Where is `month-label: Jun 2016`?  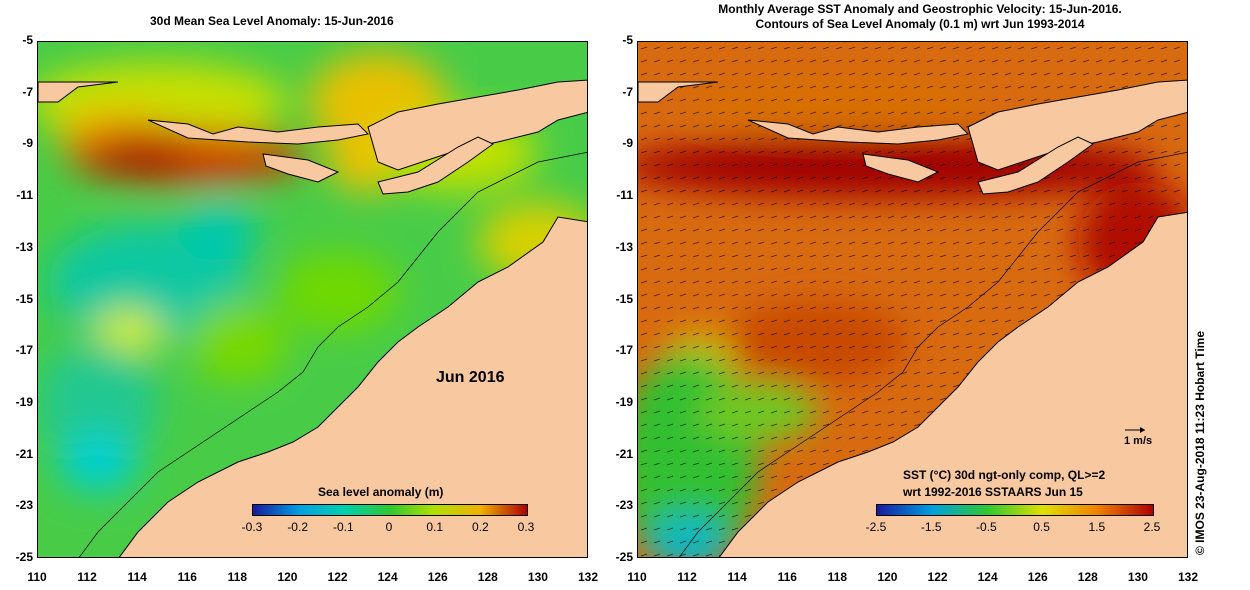 month-label: Jun 2016 is located at coordinates (470, 377).